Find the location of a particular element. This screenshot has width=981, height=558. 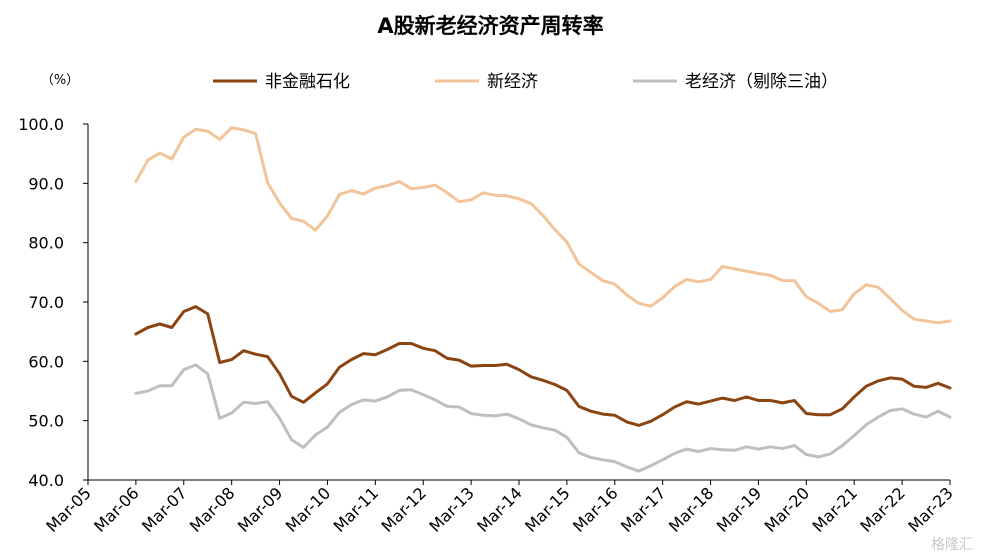

legend: 非金融石化 新经济 老经济（剔除三油） is located at coordinates (525, 82).